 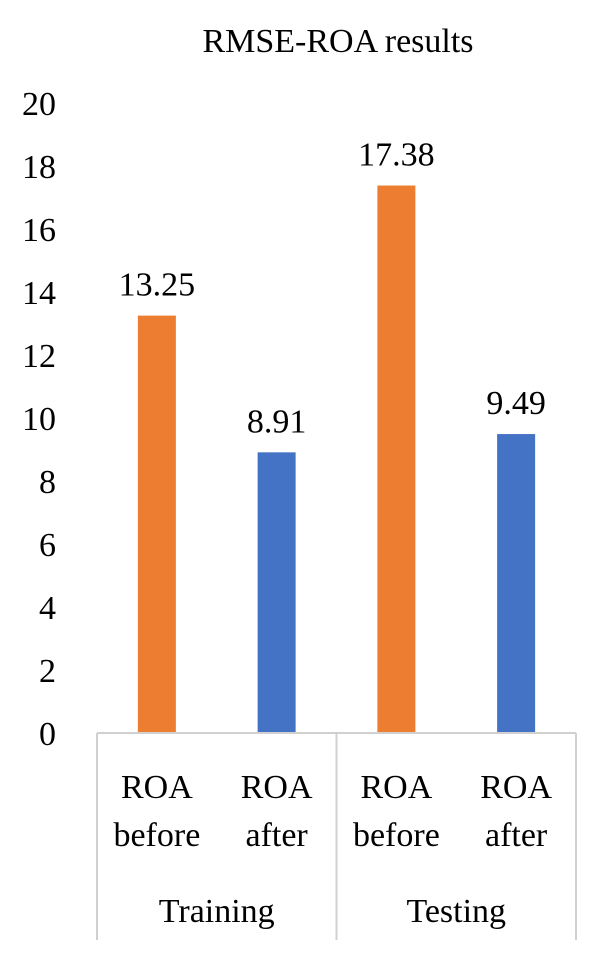 I want to click on y-tick-label: 4, so click(x=47, y=608).